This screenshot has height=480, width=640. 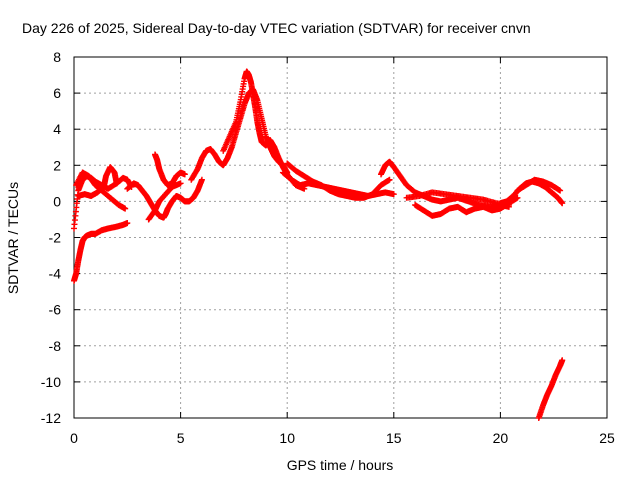 I want to click on series-sat-e, so click(x=164, y=198).